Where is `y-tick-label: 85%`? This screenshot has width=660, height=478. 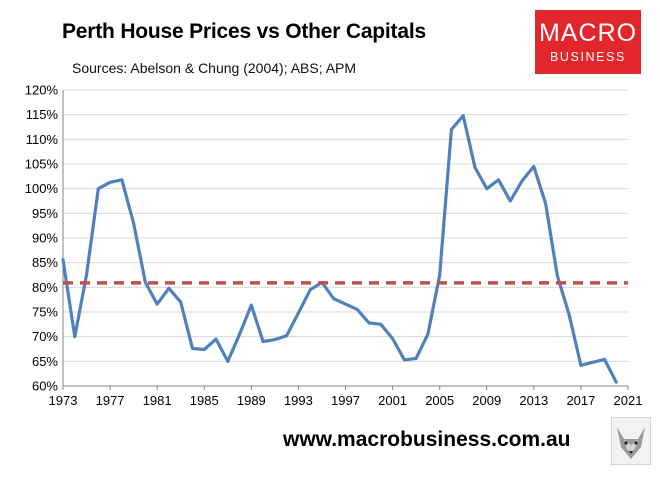 y-tick-label: 85% is located at coordinates (45, 262).